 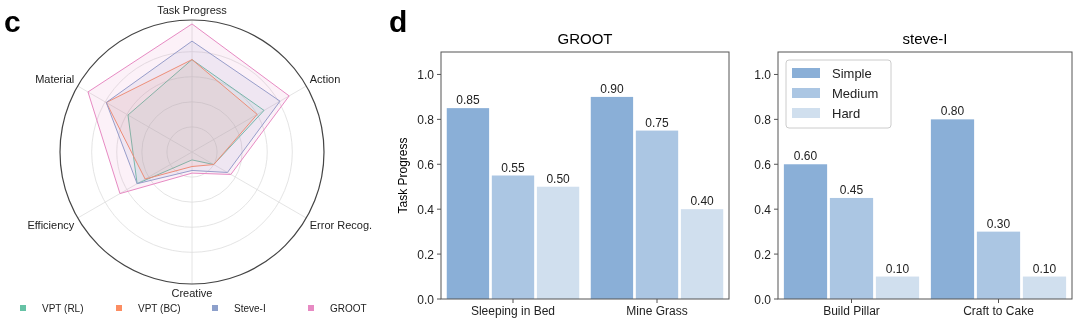 I want to click on legend-label: VPT (RL), so click(x=63, y=308).